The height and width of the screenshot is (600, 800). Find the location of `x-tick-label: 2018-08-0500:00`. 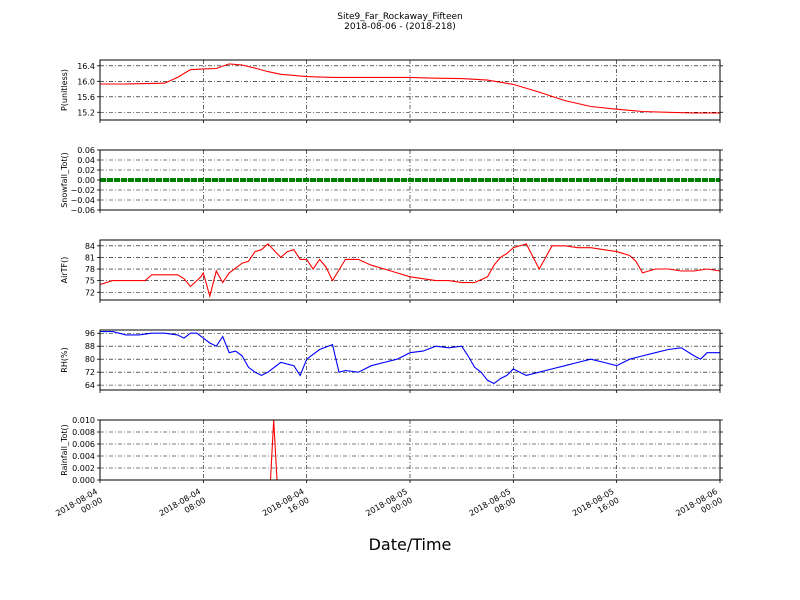

x-tick-label: 2018-08-0500:00 is located at coordinates (389, 507).